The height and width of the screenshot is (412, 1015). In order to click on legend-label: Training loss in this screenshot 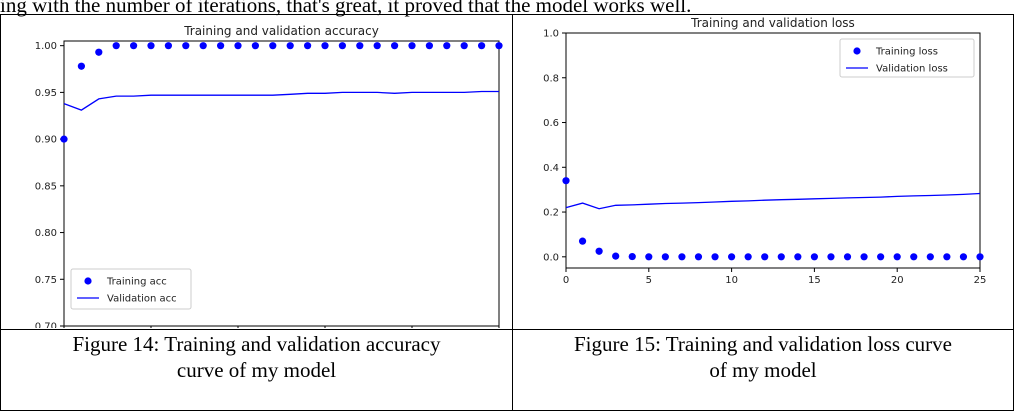, I will do `click(906, 52)`.